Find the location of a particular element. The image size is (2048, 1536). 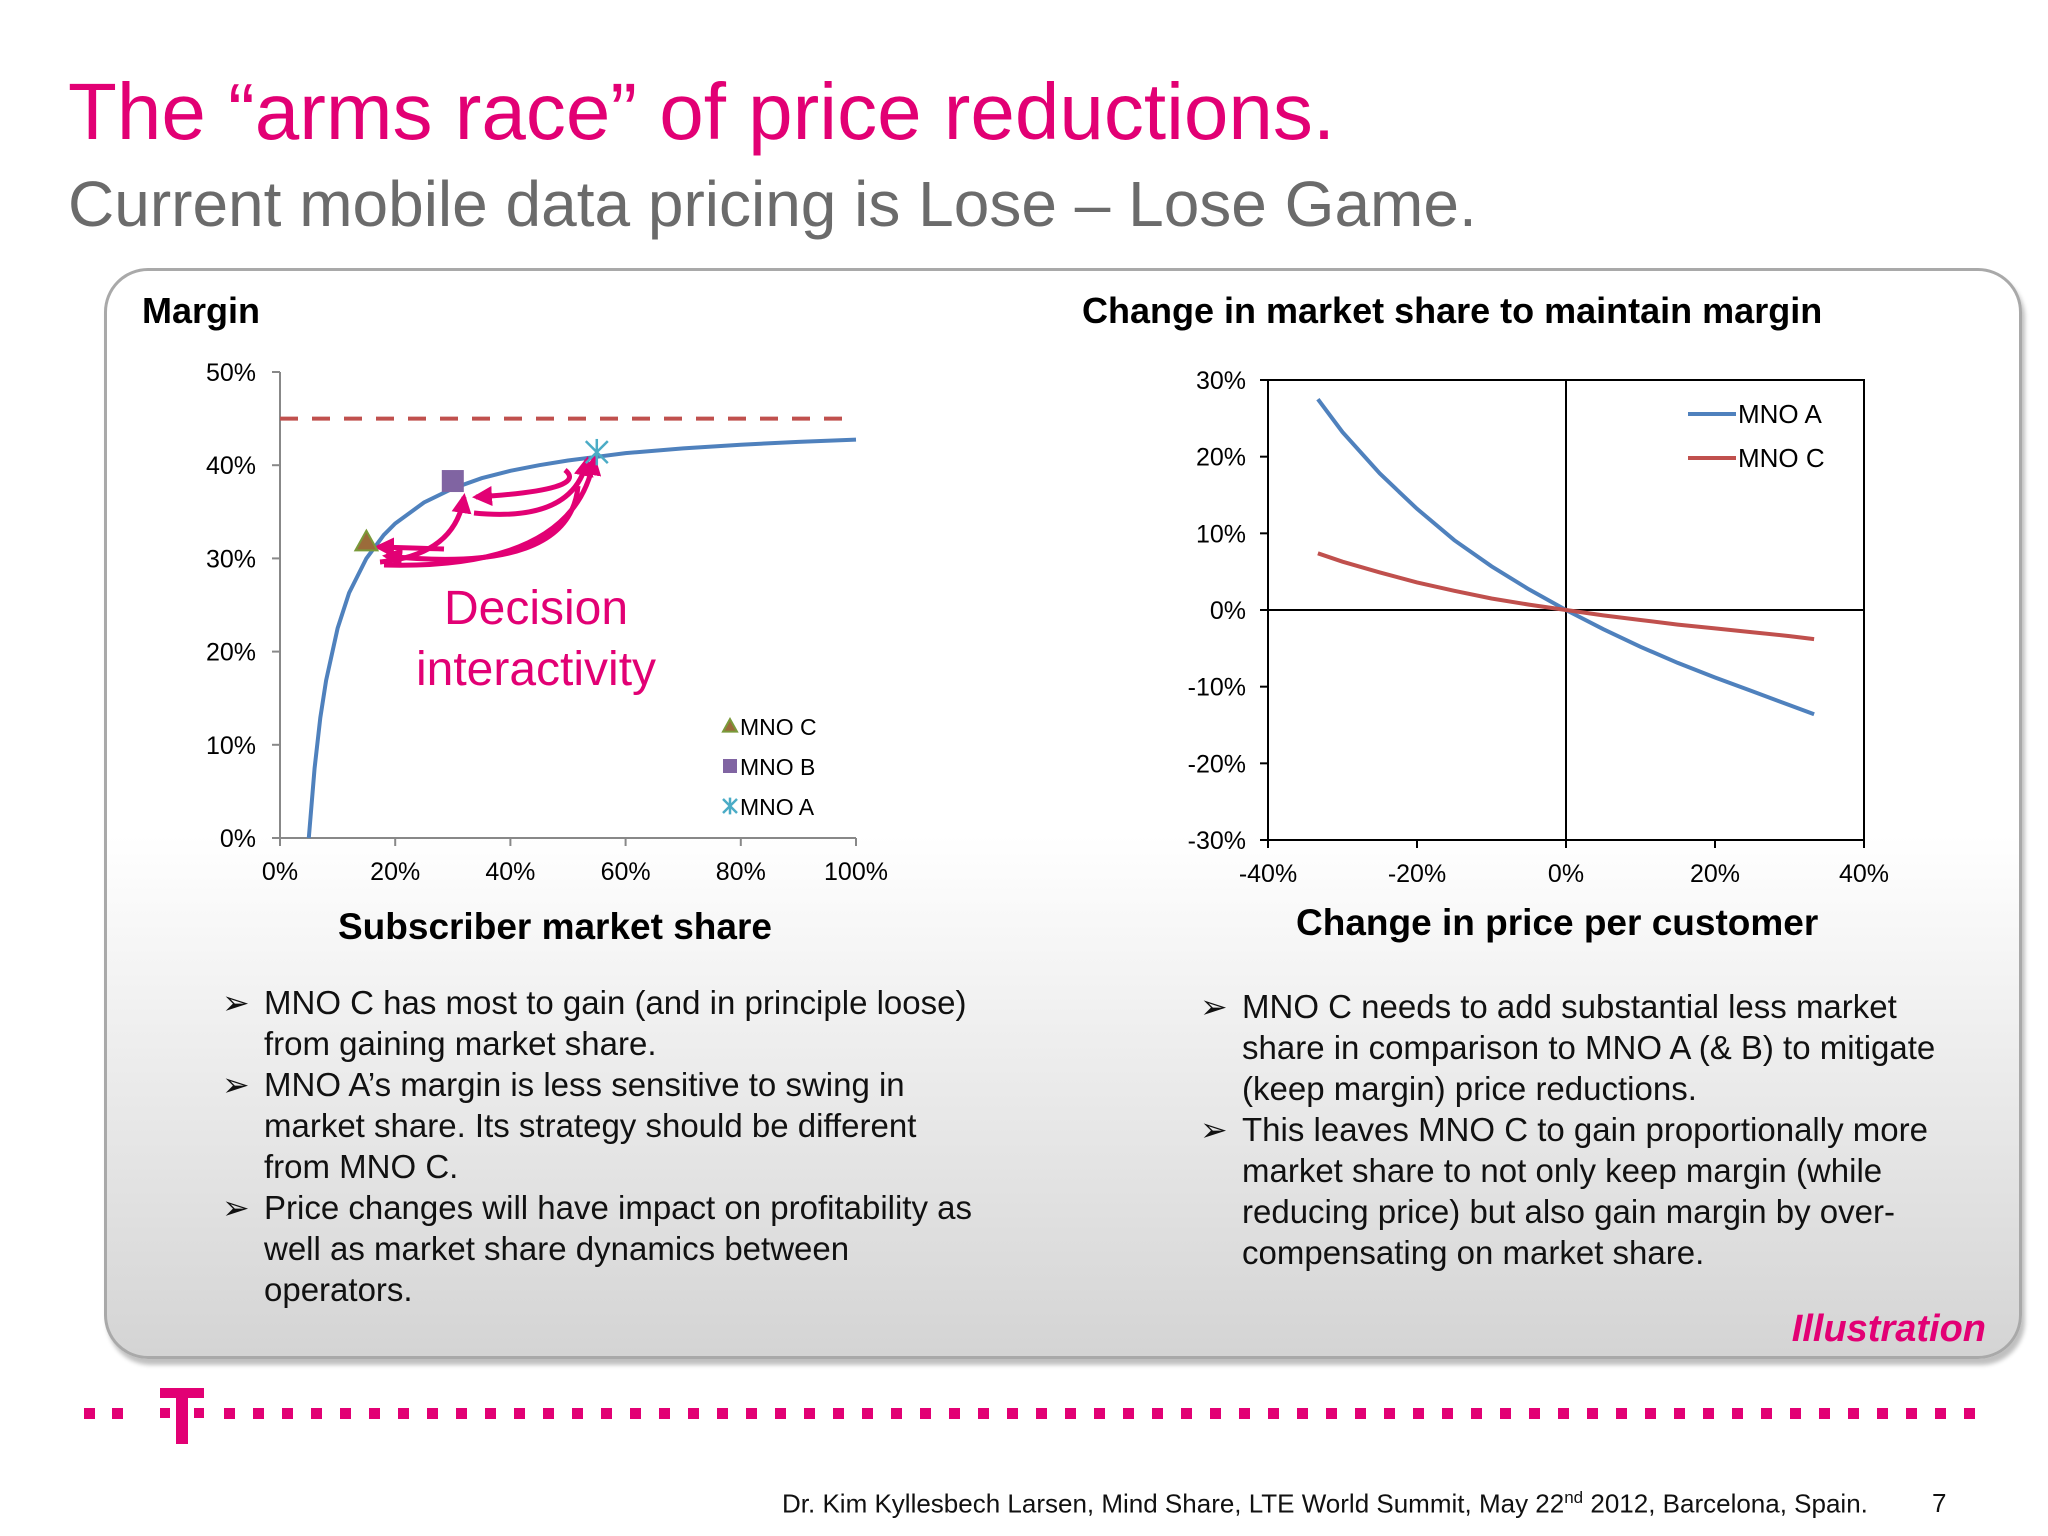

deutsche-telekom-t-logo is located at coordinates (182, 1416).